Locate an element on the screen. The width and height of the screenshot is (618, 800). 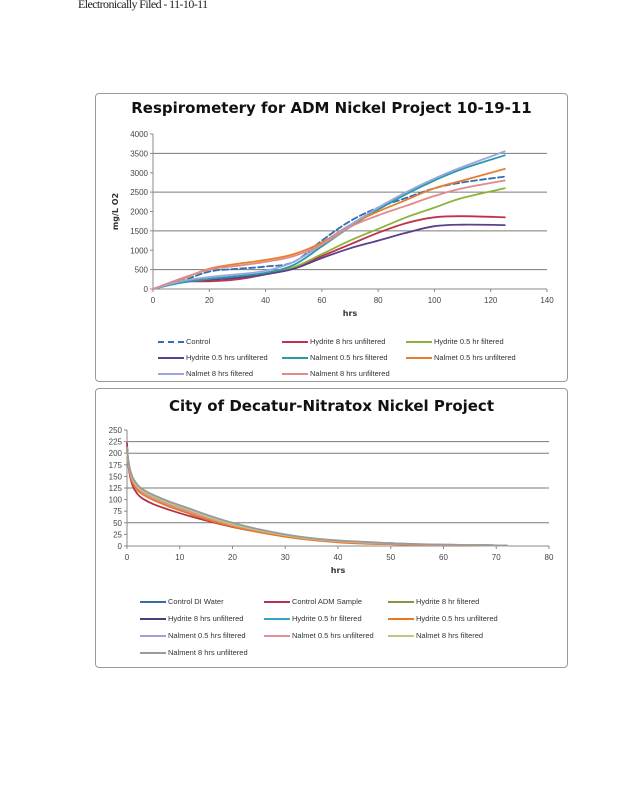
y-tick-label: 225 is located at coordinates (116, 442).